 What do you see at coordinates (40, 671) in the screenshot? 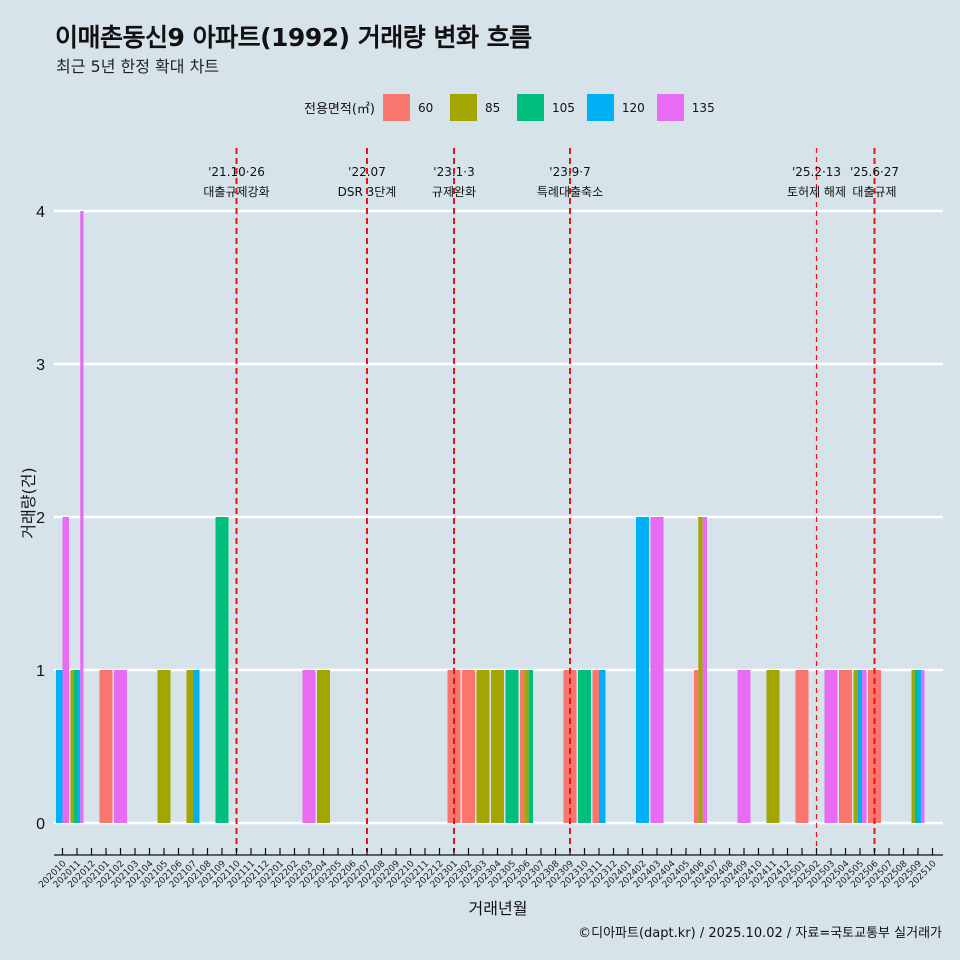
I see `y-tick-label-1: 1` at bounding box center [40, 671].